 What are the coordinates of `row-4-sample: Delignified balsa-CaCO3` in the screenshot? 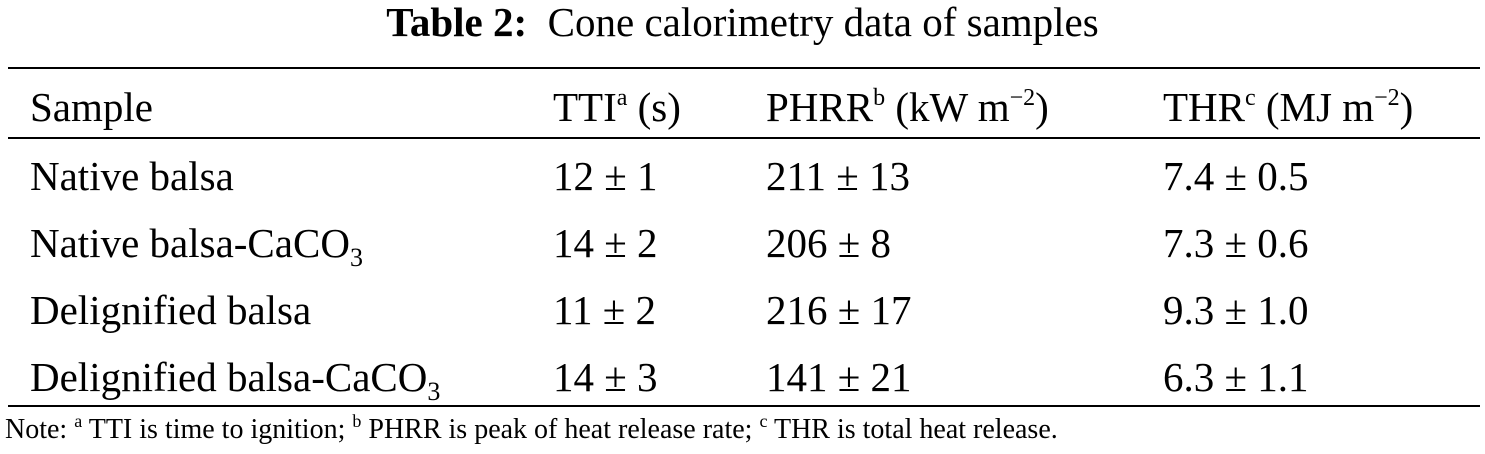 It's located at (235, 379).